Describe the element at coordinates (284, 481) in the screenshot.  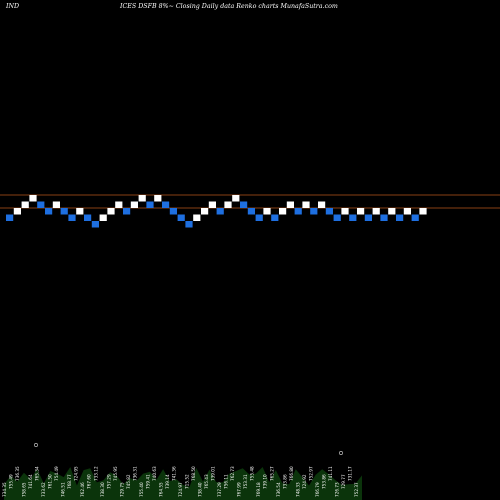
I see `volume-label: 733.86` at that location.